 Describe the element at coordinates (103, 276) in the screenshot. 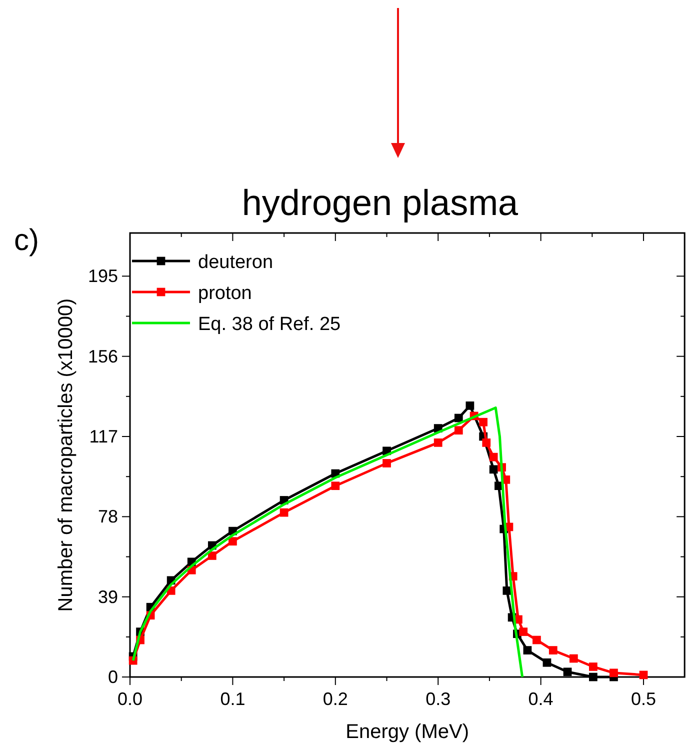

I see `y-tick-label: 195` at that location.